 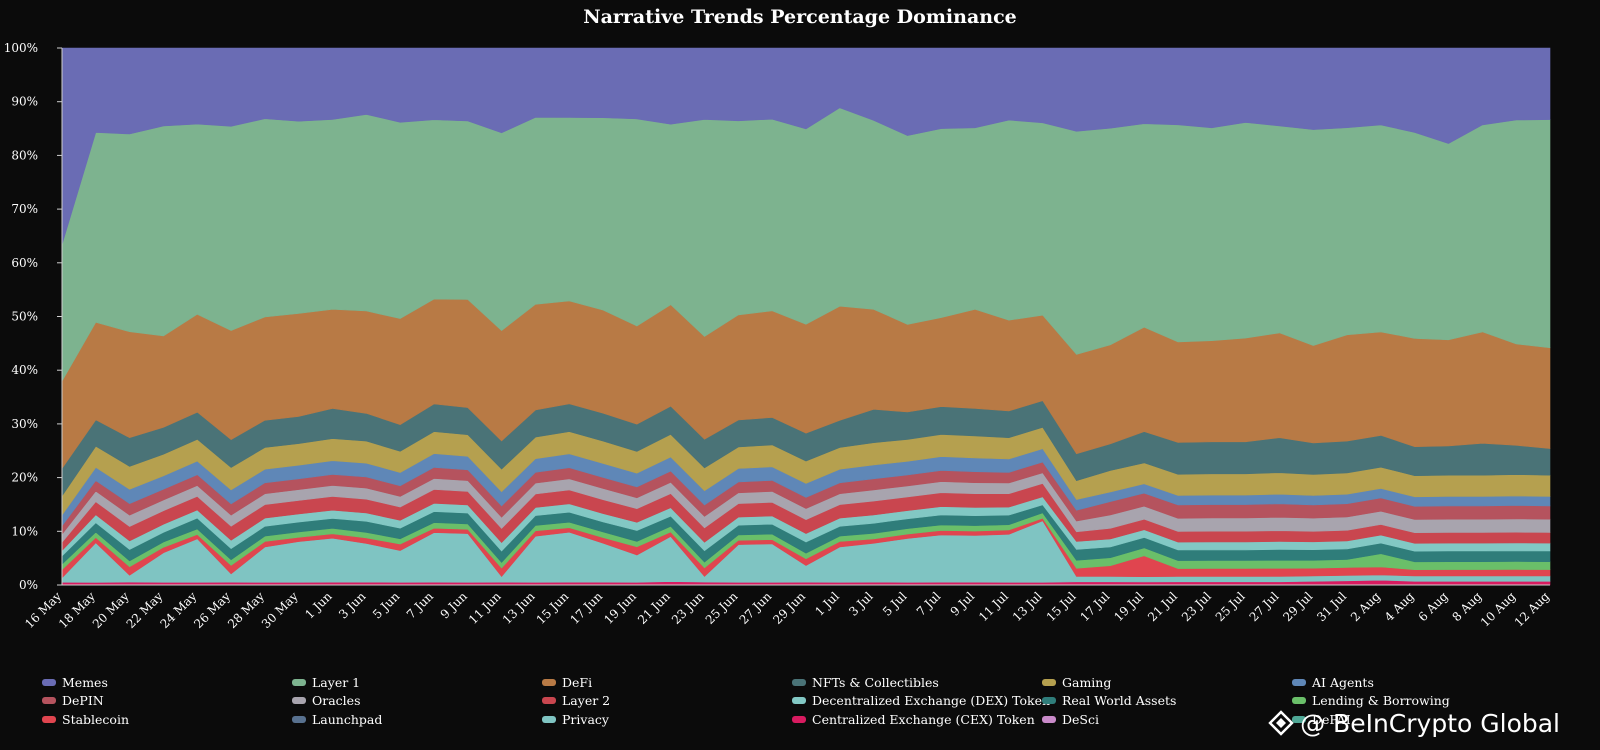 What do you see at coordinates (77, 610) in the screenshot?
I see `x-tick-label: 18 May` at bounding box center [77, 610].